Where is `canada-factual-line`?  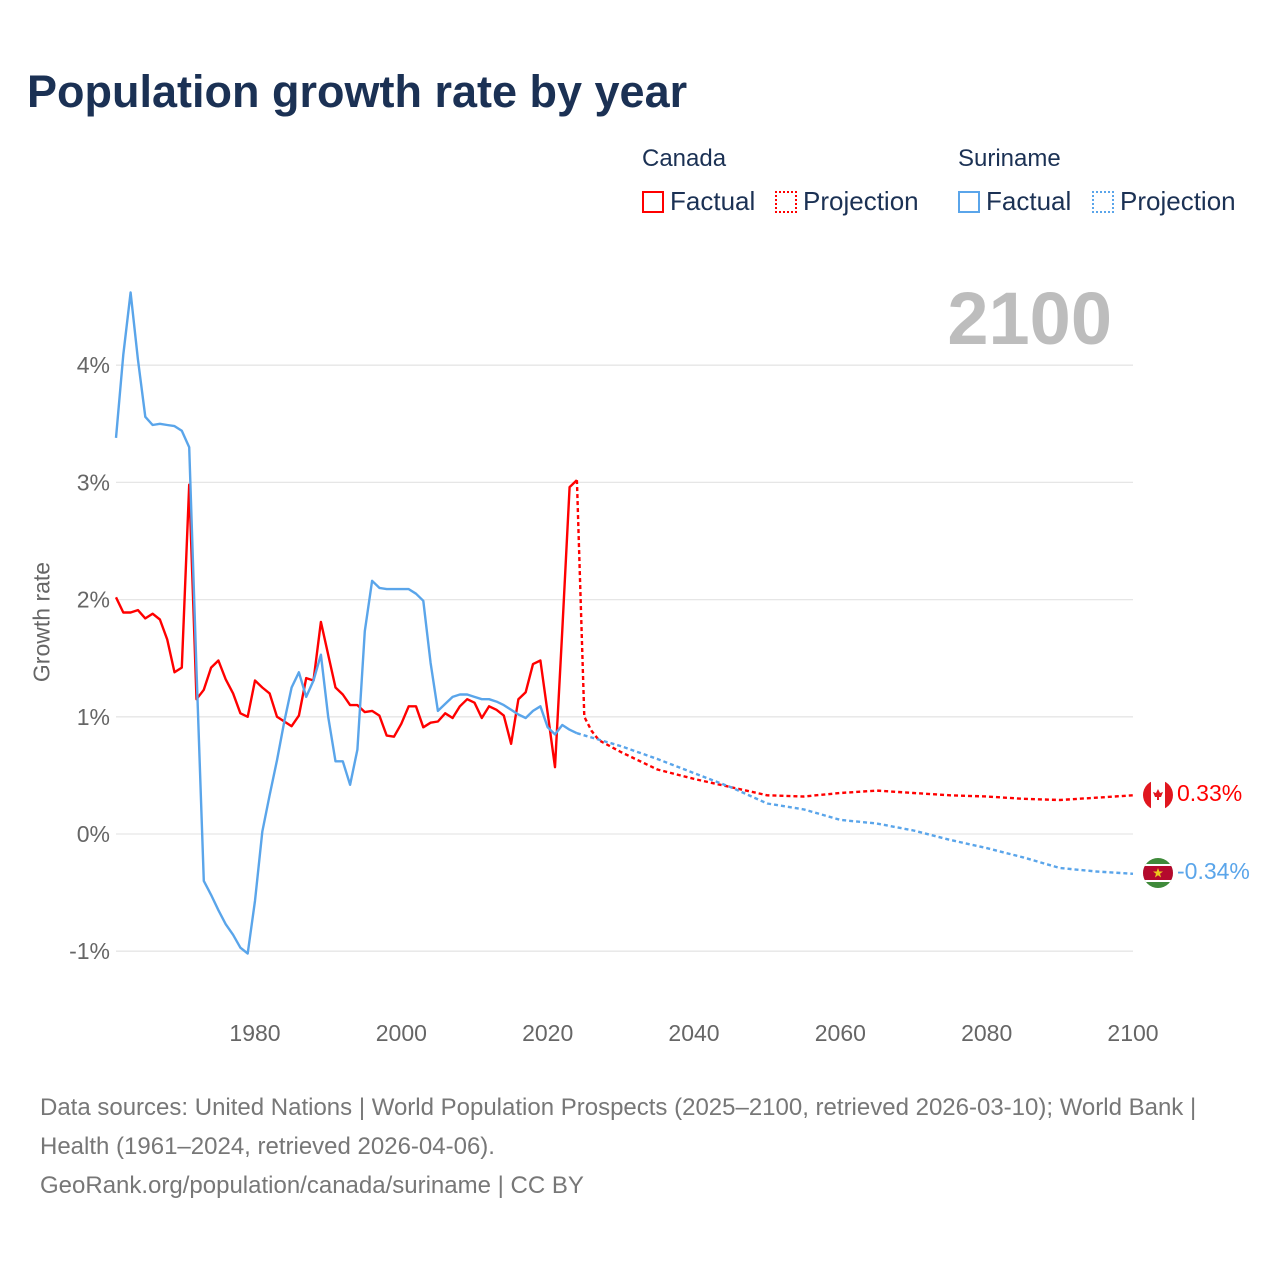 canada-factual-line is located at coordinates (346, 624).